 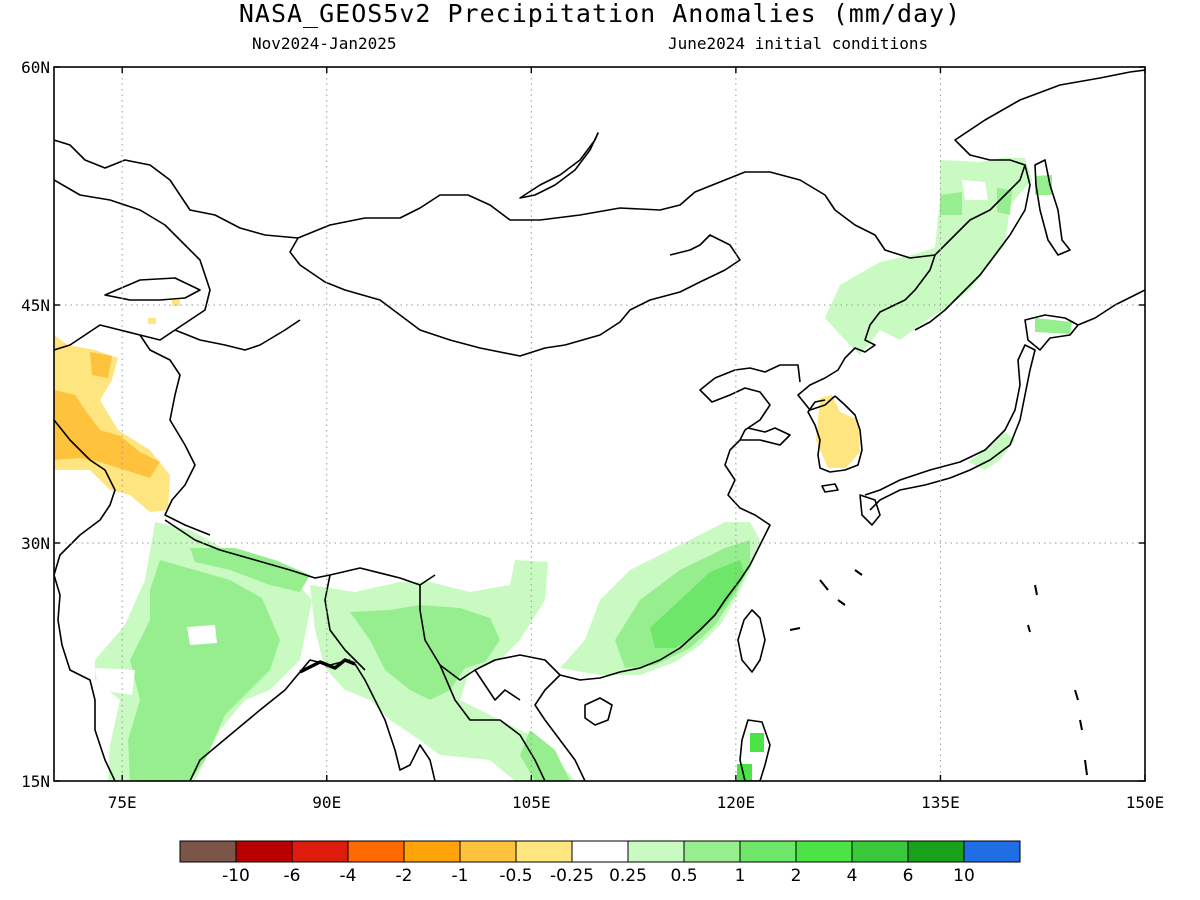 What do you see at coordinates (395, 722) in the screenshot?
I see `myanmar-coastline` at bounding box center [395, 722].